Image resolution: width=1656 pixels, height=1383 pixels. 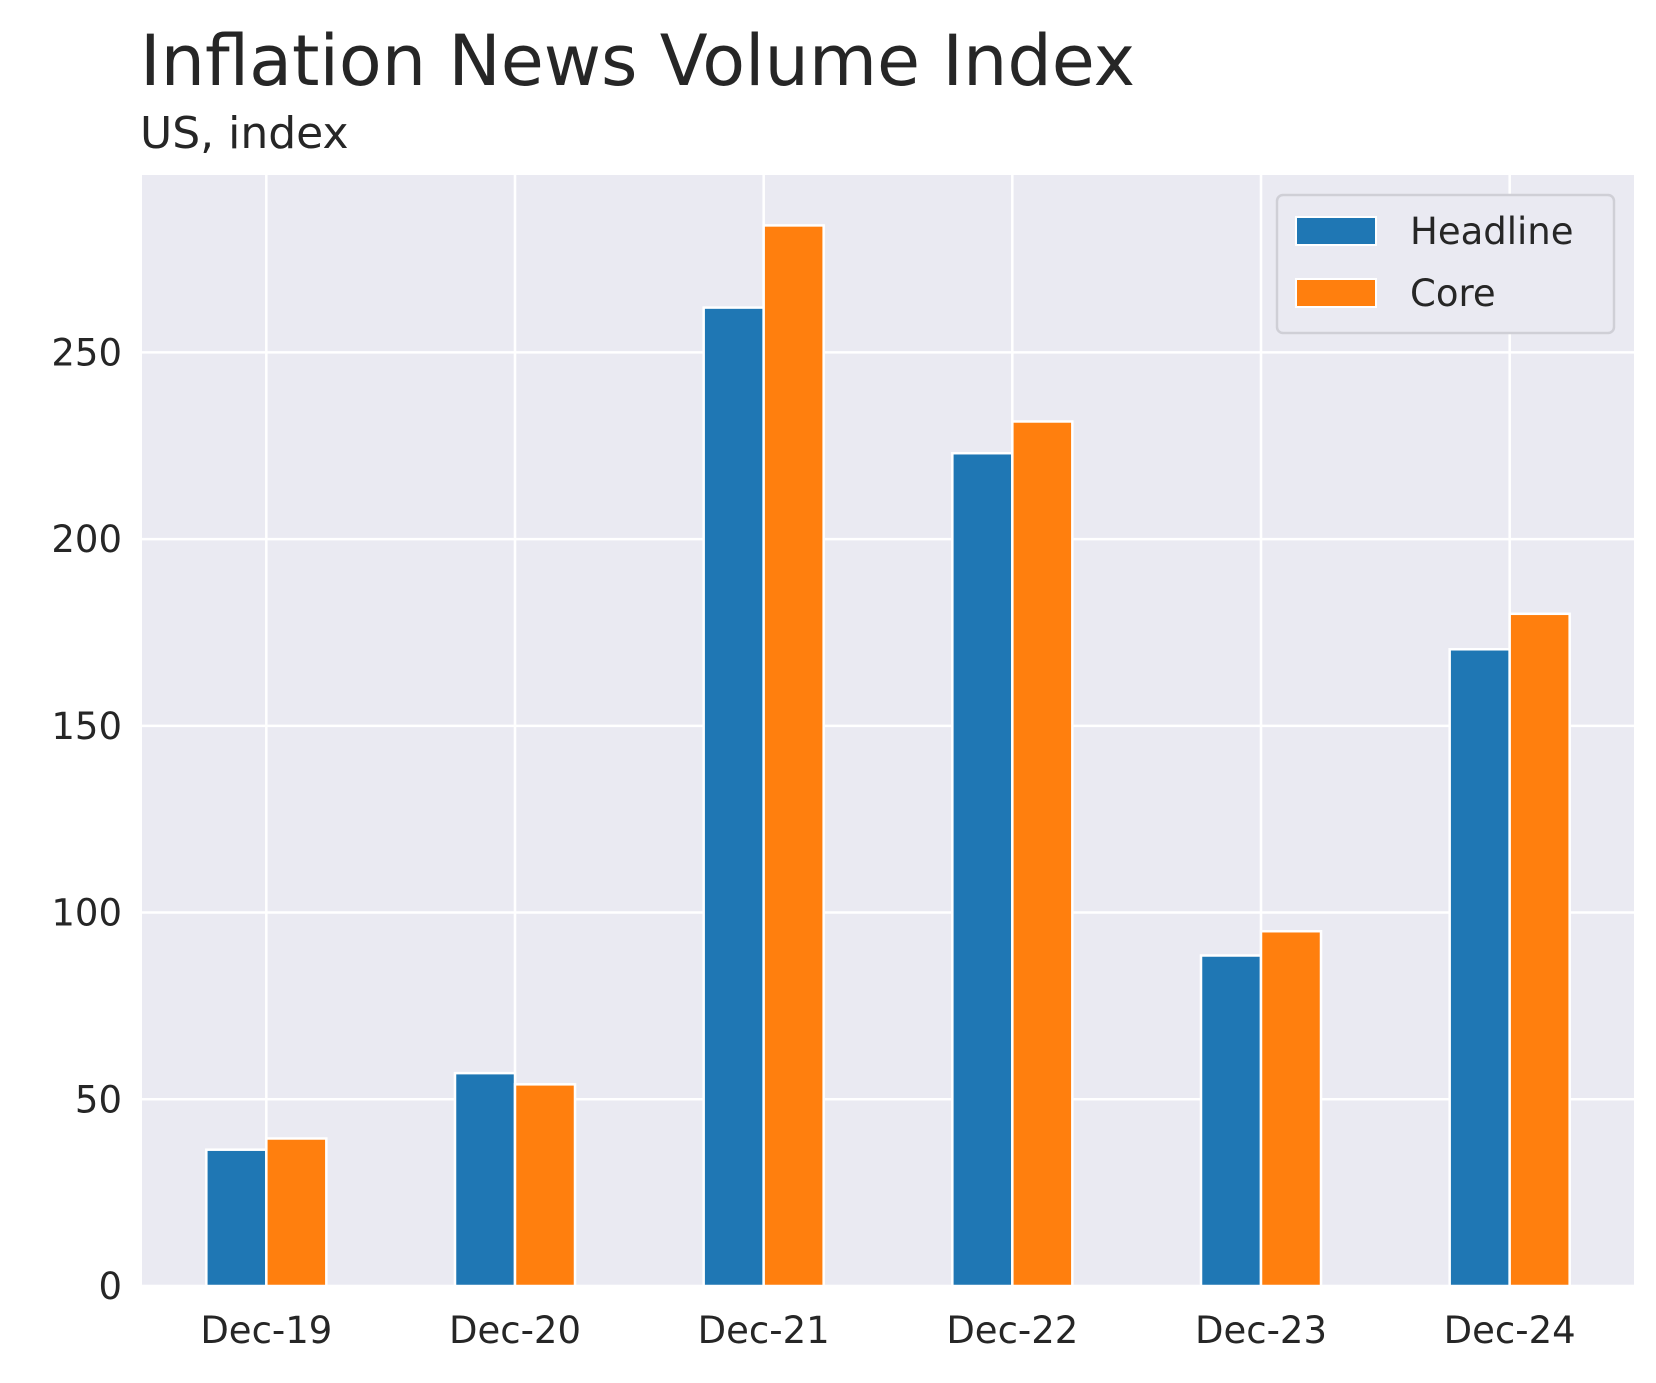 What do you see at coordinates (637, 61) in the screenshot?
I see `chart-title: Inflation News Volume Index` at bounding box center [637, 61].